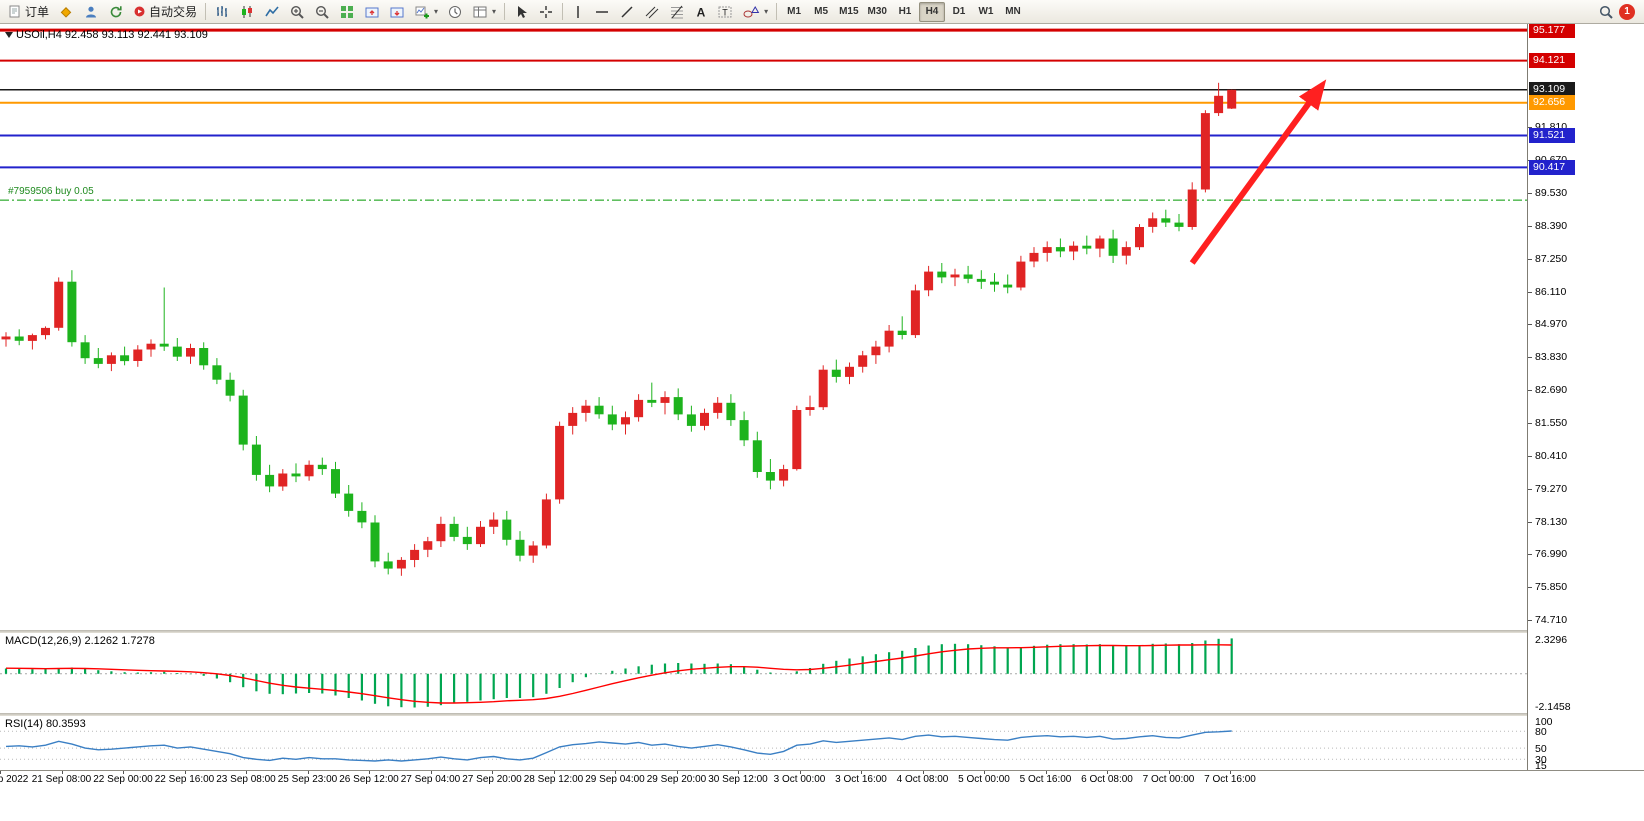 The image size is (1644, 821). Describe the element at coordinates (677, 12) in the screenshot. I see `fibonacci-tool-button` at that location.